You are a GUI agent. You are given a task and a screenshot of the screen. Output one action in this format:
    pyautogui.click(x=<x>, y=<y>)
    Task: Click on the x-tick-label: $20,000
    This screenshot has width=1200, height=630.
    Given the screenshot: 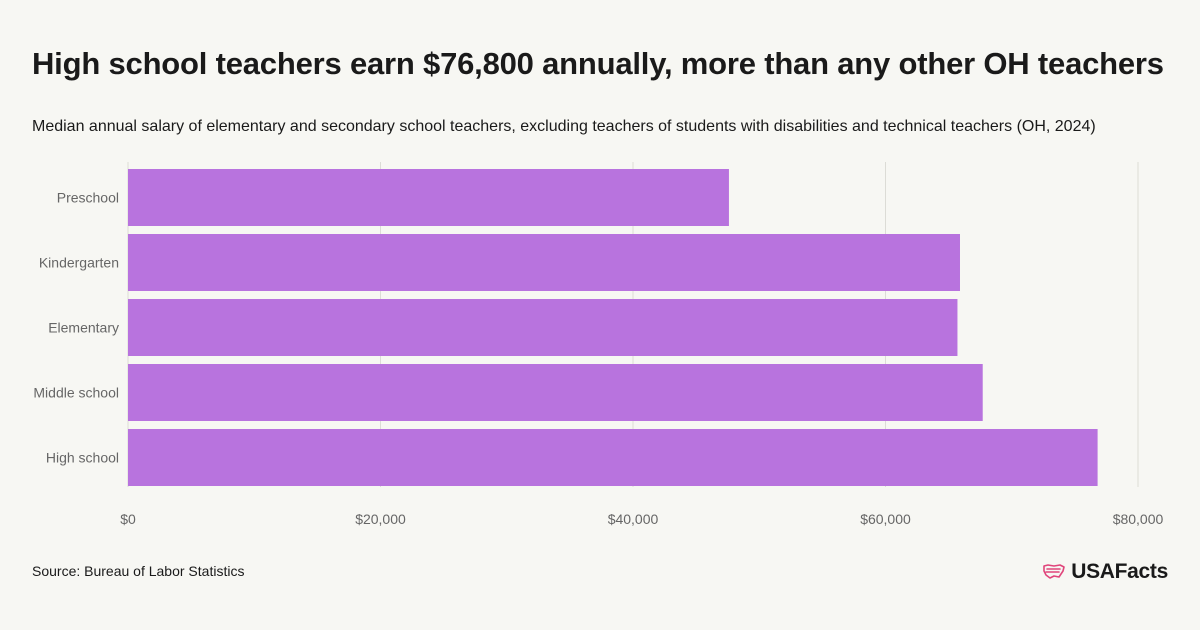 What is the action you would take?
    pyautogui.click(x=380, y=519)
    